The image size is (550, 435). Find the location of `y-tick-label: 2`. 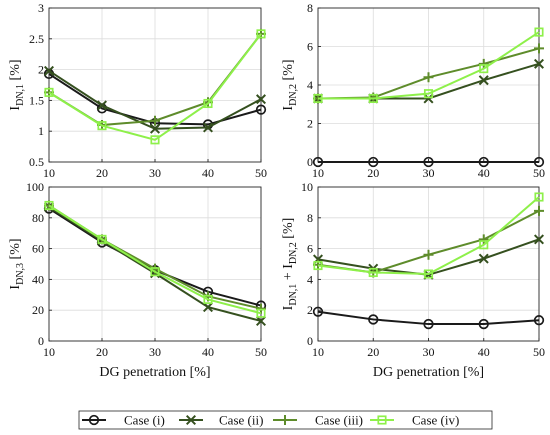

y-tick-label: 2 is located at coordinates (310, 310).